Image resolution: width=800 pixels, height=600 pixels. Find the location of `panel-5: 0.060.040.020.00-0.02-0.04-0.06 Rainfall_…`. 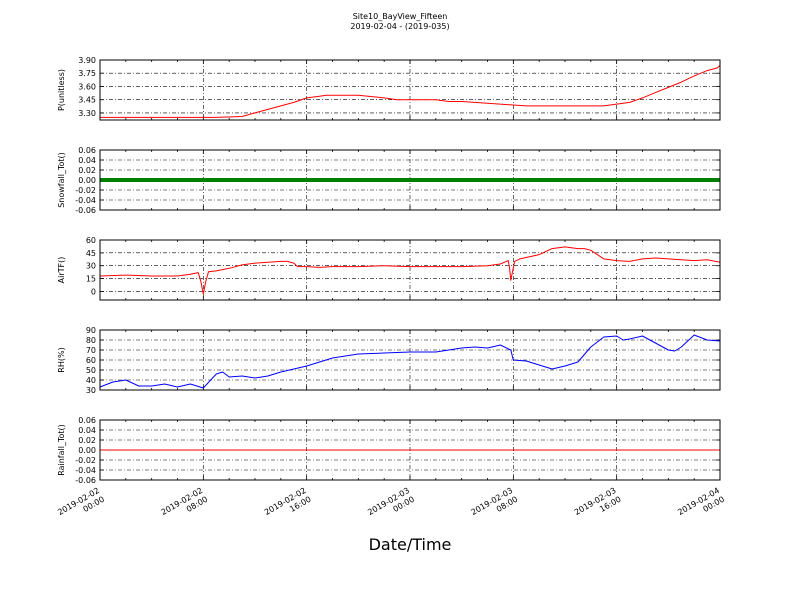

panel-5: 0.060.040.020.00-0.02-0.04-0.06 Rainfall_… is located at coordinates (389, 450).